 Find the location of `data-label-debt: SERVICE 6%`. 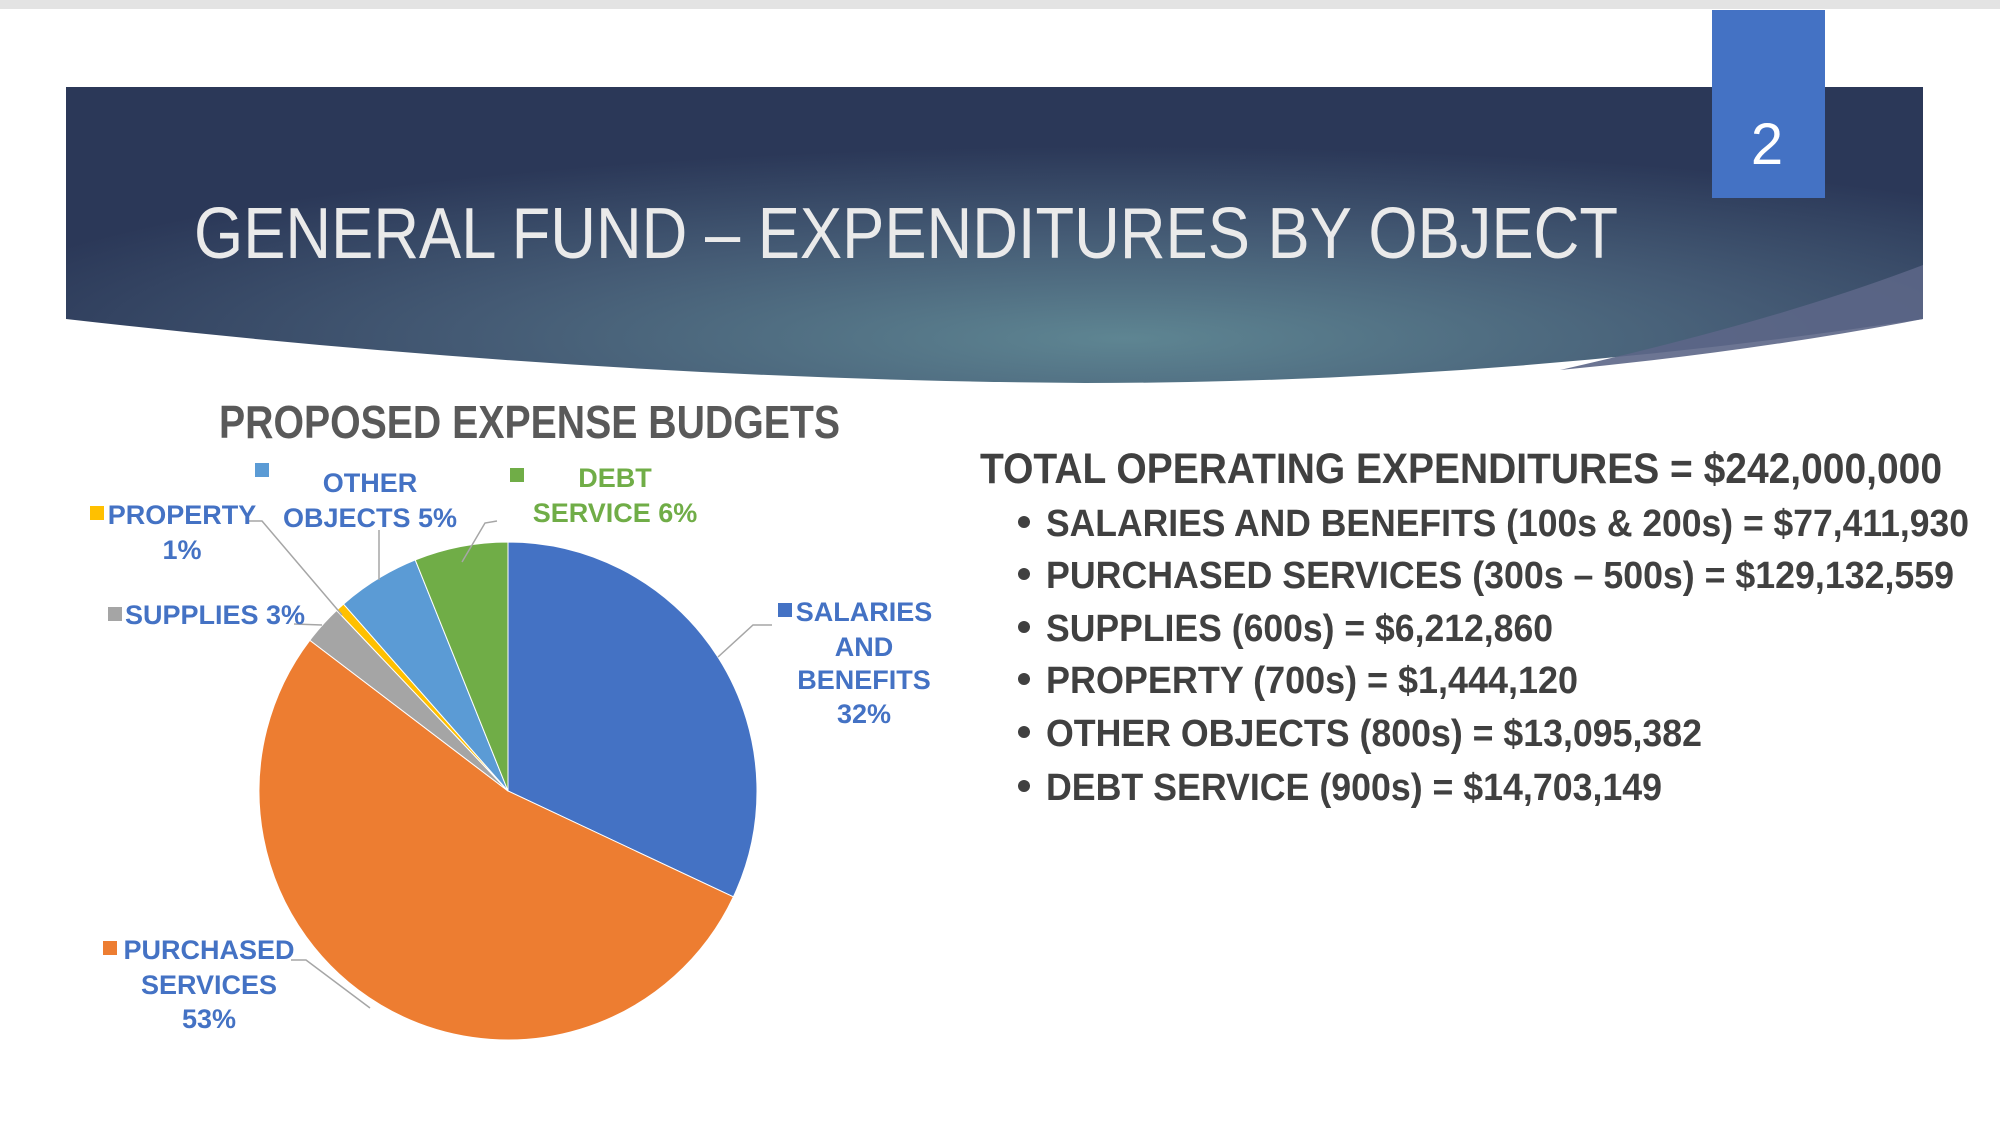

data-label-debt: SERVICE 6% is located at coordinates (615, 513).